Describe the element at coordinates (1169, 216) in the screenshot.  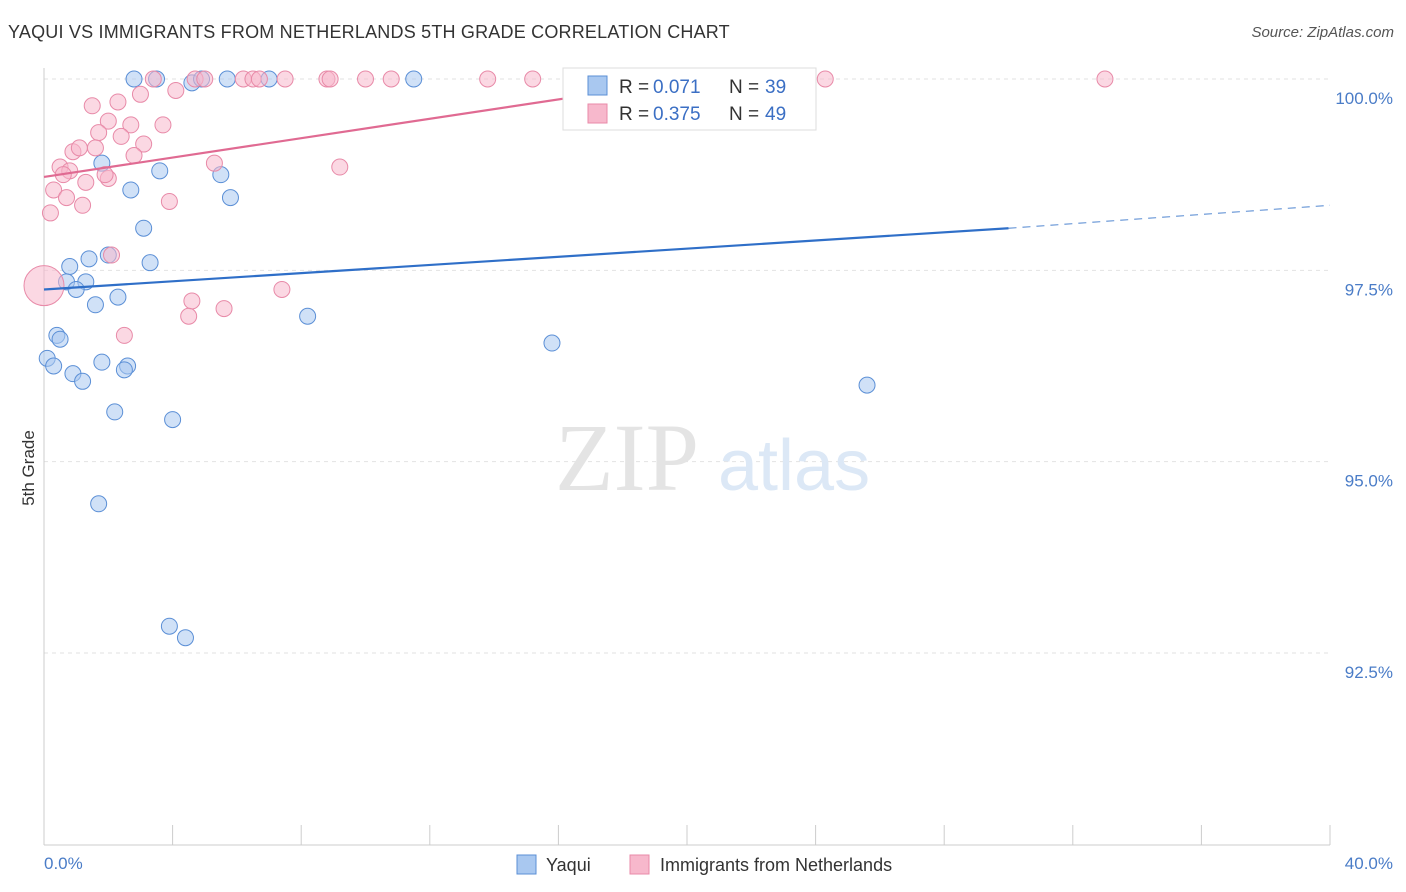
I see `trend-line-yaqui-extension` at that location.